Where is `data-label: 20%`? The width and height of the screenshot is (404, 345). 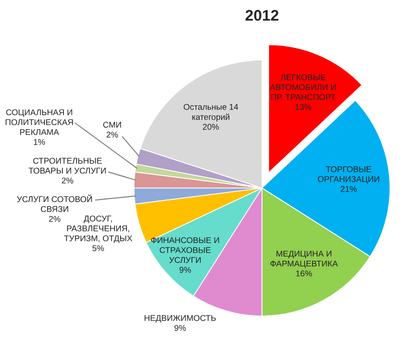 data-label: 20% is located at coordinates (210, 127).